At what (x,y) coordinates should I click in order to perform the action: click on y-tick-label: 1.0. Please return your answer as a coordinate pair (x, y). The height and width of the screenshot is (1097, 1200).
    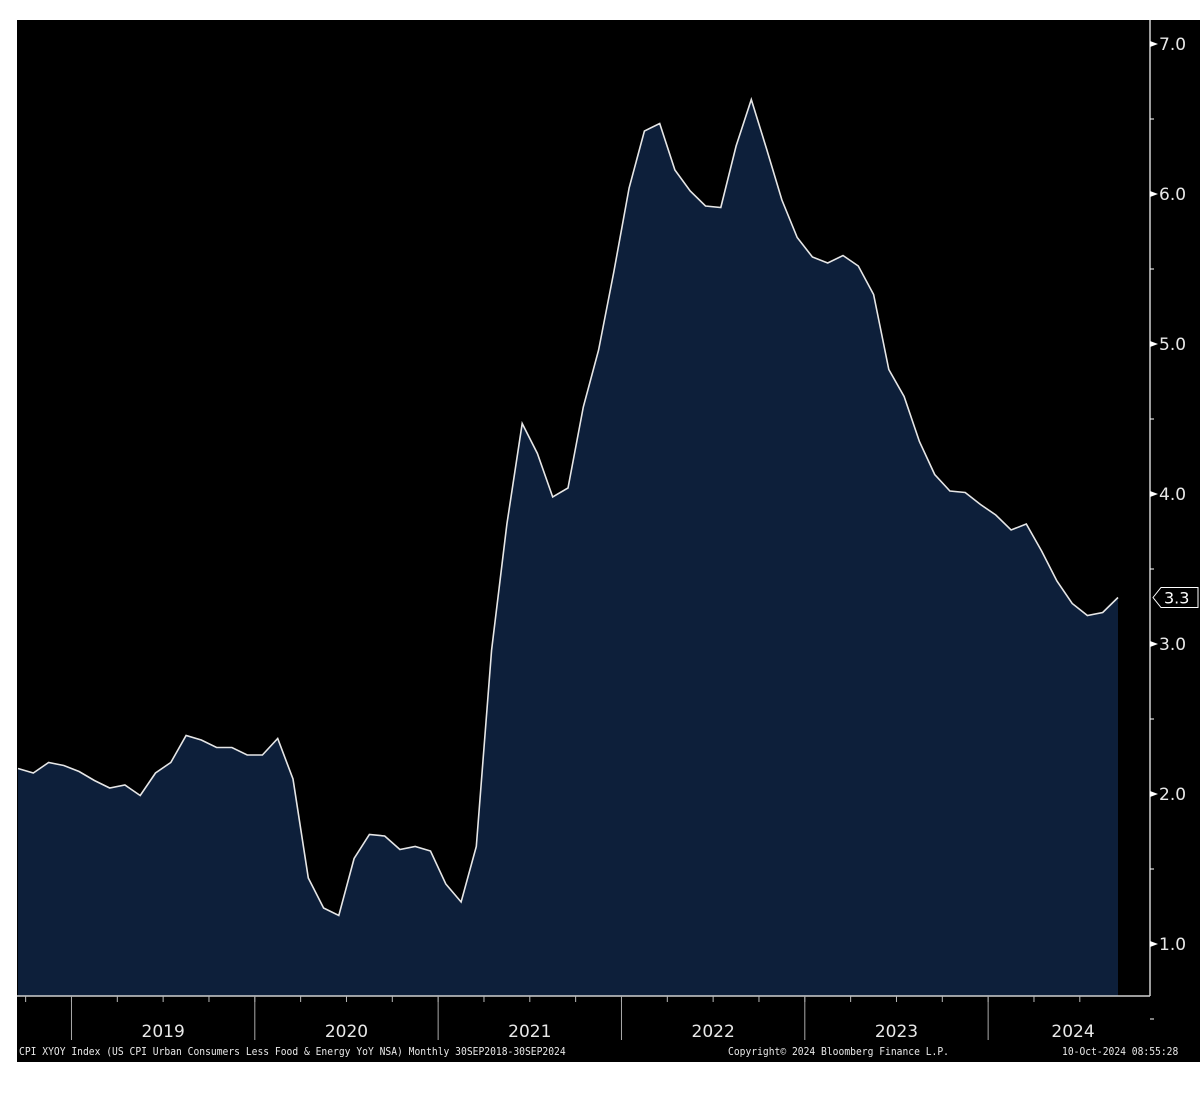
    Looking at the image, I should click on (1172, 945).